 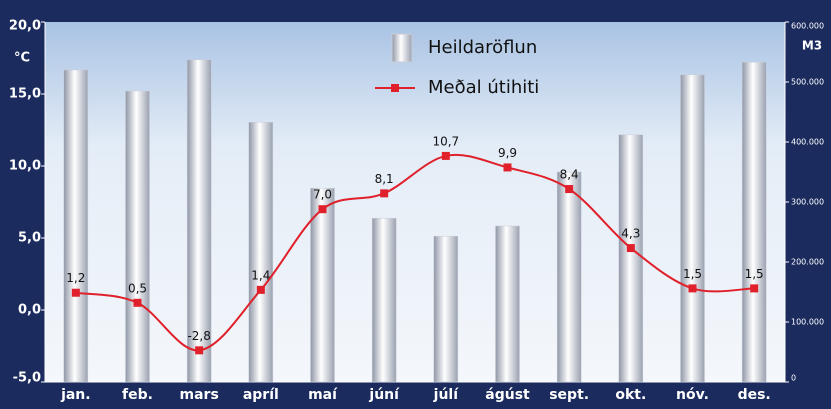 I want to click on y2-tick-label: 400.000, so click(x=807, y=142).